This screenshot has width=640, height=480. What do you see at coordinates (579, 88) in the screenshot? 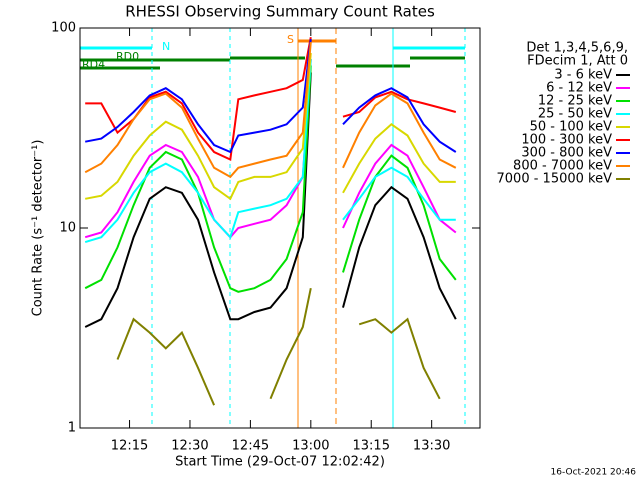
I see `legend-label: 6 - 12 keV` at bounding box center [579, 88].